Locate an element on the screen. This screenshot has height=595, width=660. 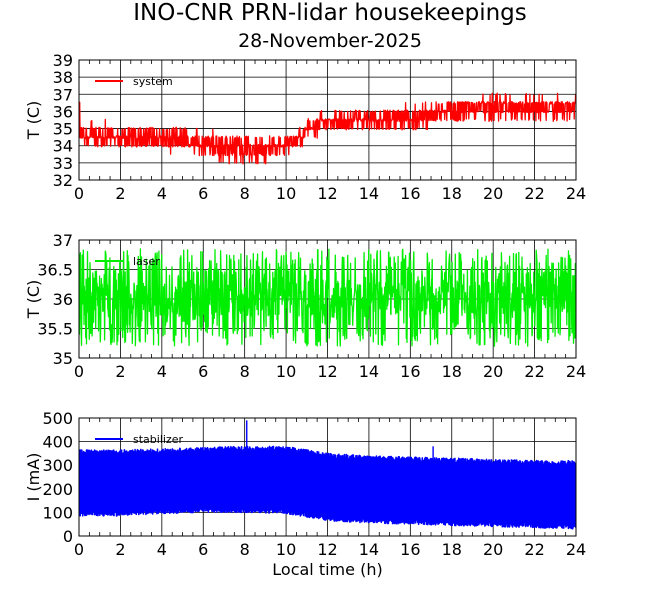
panel1-xtick-label: 12 is located at coordinates (327, 193).